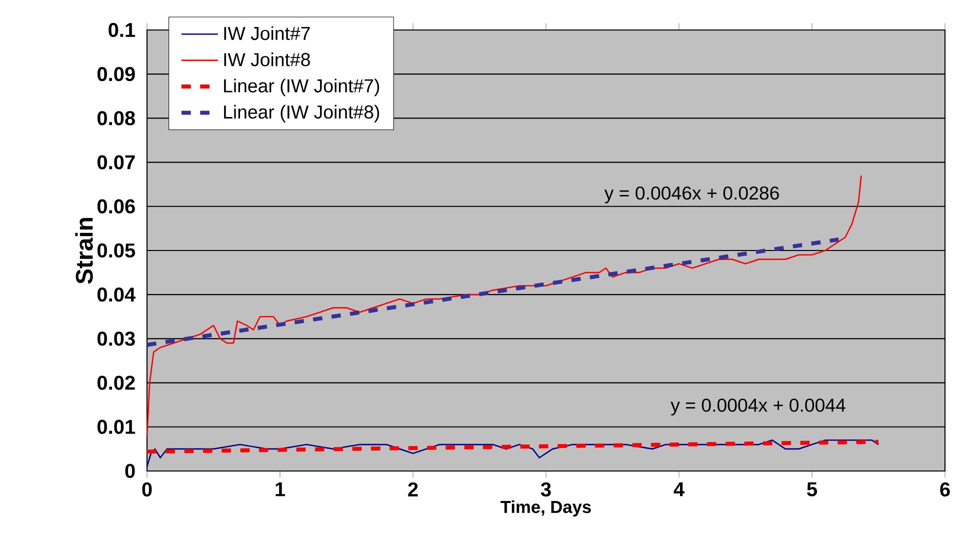 This screenshot has width=972, height=559. Describe the element at coordinates (130, 471) in the screenshot. I see `y-tick-label: 0` at that location.